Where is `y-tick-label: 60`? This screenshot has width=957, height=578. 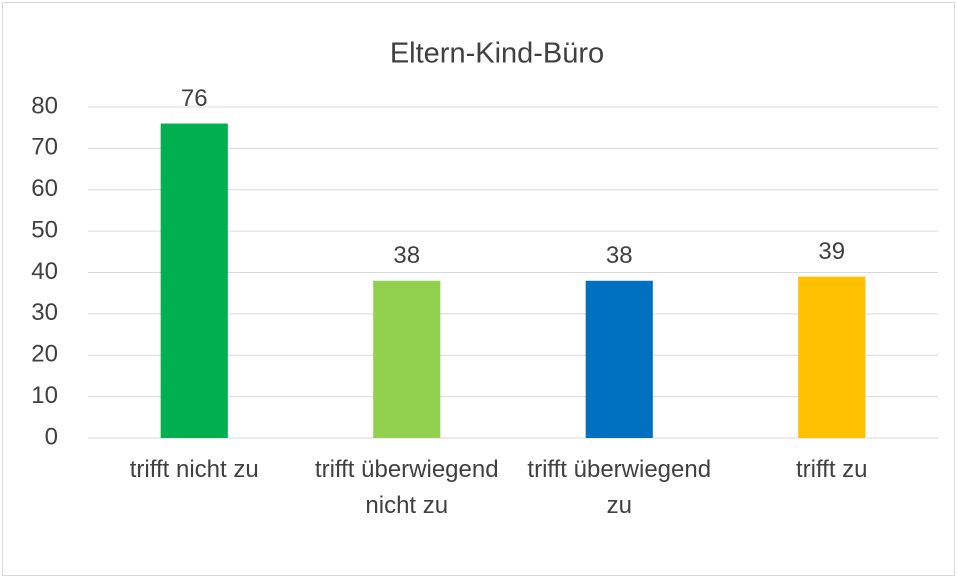
y-tick-label: 60 is located at coordinates (44, 188).